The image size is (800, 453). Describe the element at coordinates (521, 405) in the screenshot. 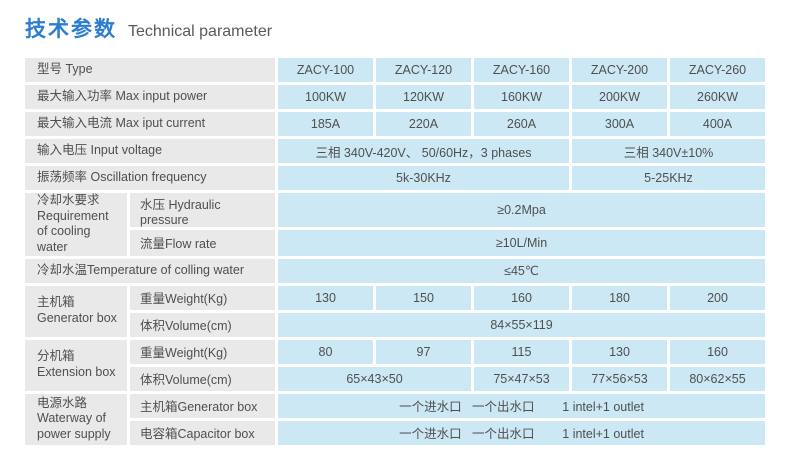

I see `waterway-generator-value: 一个进水口 一个出水口 1 intel+1 outlet` at that location.